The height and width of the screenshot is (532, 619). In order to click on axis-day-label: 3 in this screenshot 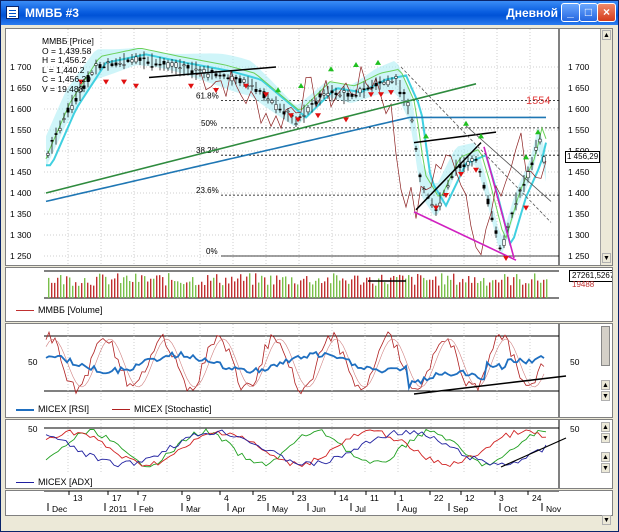, I will do `click(501, 498)`.